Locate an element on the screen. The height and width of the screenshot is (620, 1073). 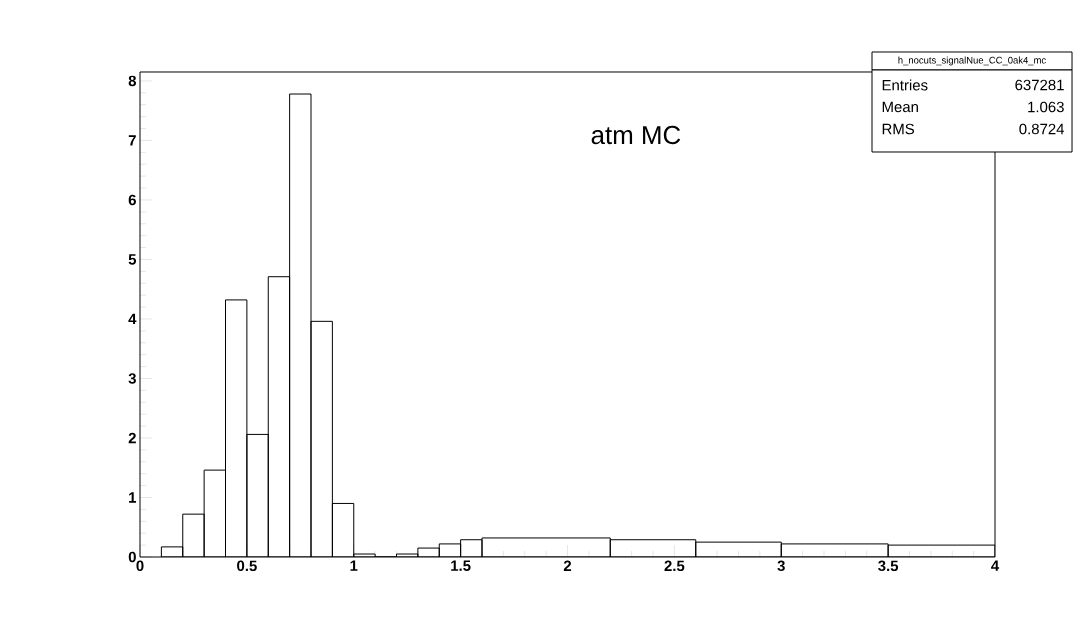
x-tick-label: 0.5 is located at coordinates (247, 566).